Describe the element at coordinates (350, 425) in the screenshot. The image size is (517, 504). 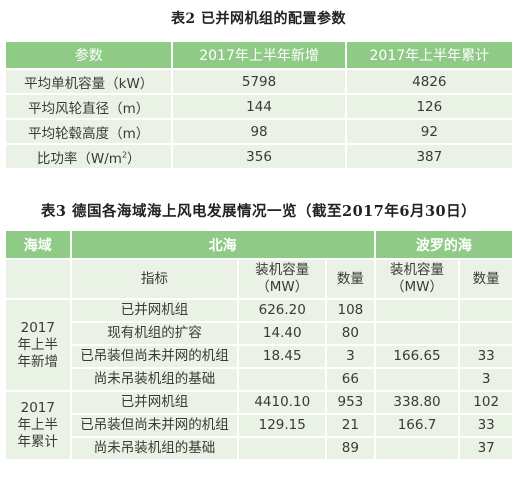
I see `north-count-cell: 21` at that location.